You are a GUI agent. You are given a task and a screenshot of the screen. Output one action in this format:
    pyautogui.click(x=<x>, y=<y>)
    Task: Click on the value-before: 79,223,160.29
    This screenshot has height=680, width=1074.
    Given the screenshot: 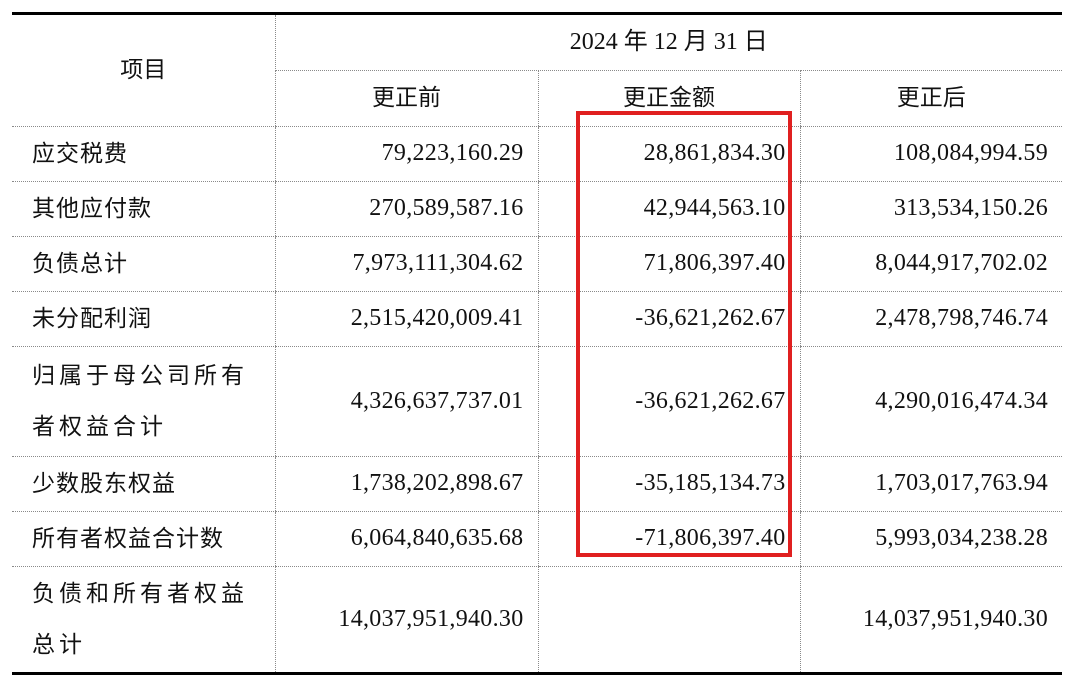 What is the action you would take?
    pyautogui.click(x=406, y=154)
    